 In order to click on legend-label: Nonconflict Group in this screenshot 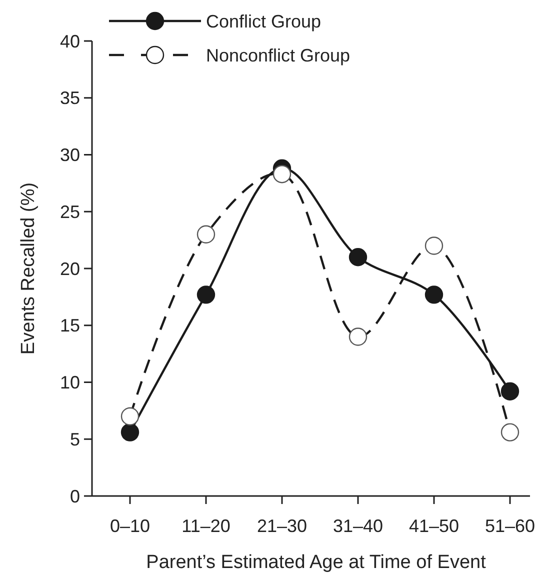, I will do `click(278, 55)`.